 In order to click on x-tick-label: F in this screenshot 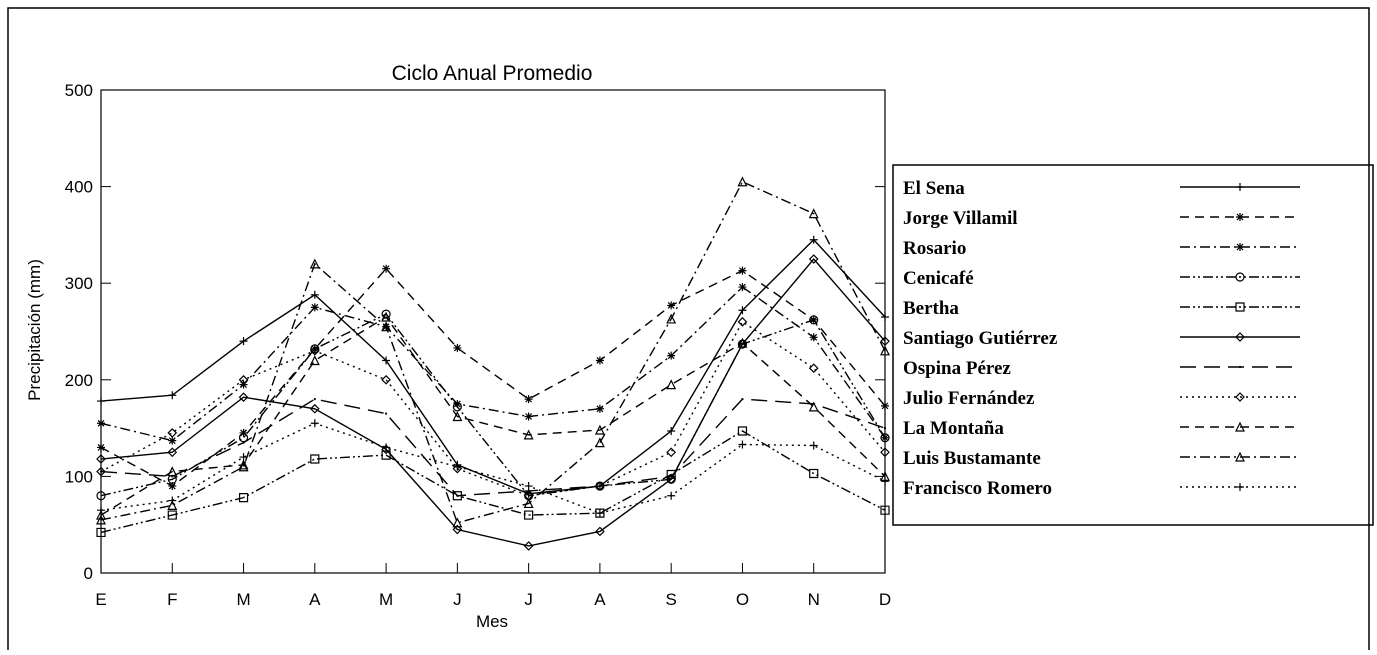, I will do `click(172, 599)`.